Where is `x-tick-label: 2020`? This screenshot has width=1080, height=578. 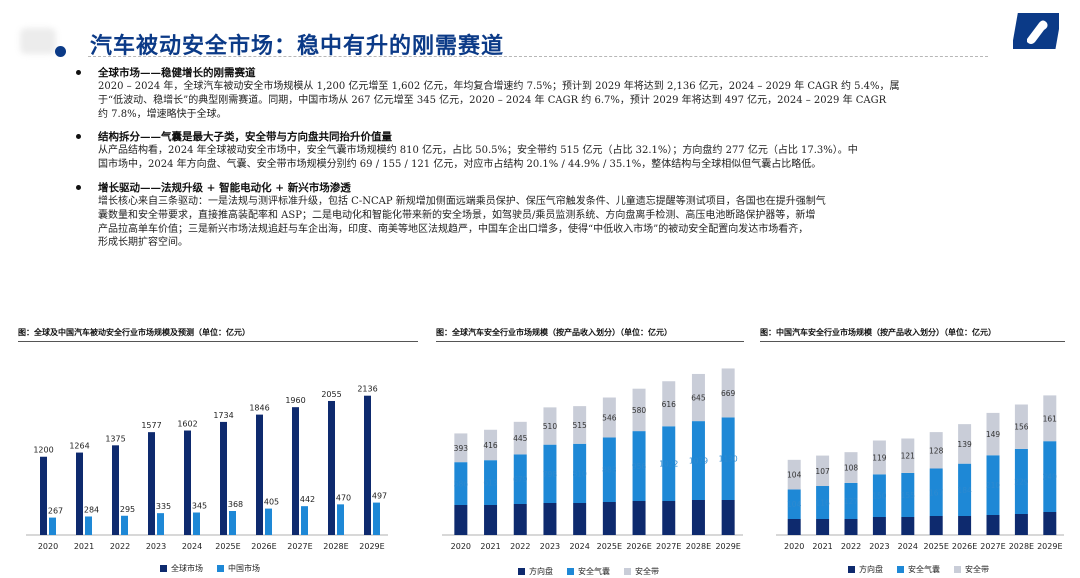
x-tick-label: 2020 is located at coordinates (794, 546).